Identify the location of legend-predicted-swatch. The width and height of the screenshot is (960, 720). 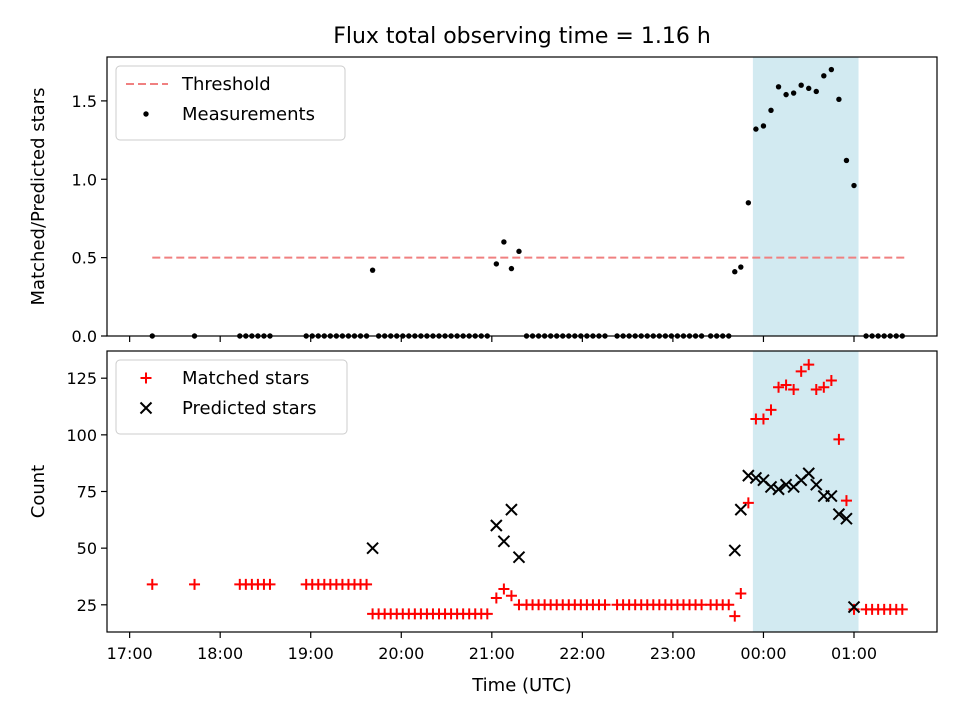
(146, 408).